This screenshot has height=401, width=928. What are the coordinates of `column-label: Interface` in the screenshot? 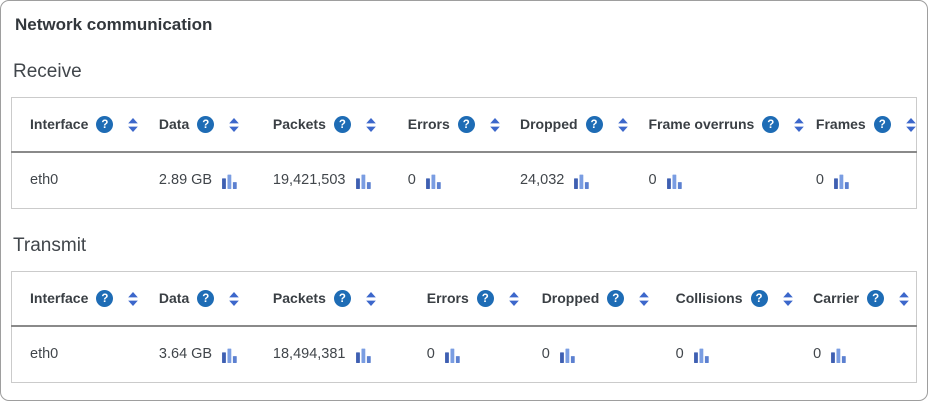 It's located at (59, 298).